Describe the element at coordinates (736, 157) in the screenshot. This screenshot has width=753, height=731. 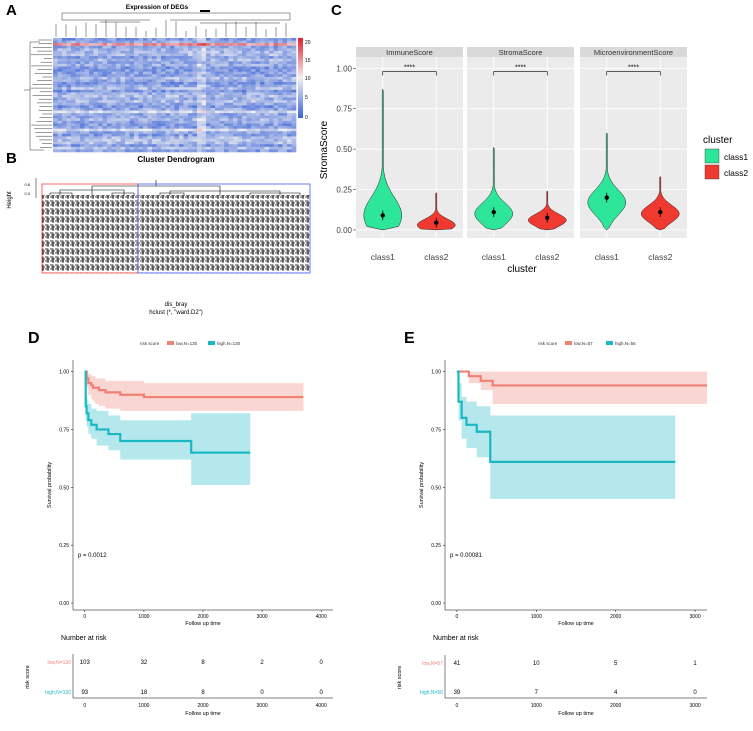
I see `legend-label-class1: class1` at that location.